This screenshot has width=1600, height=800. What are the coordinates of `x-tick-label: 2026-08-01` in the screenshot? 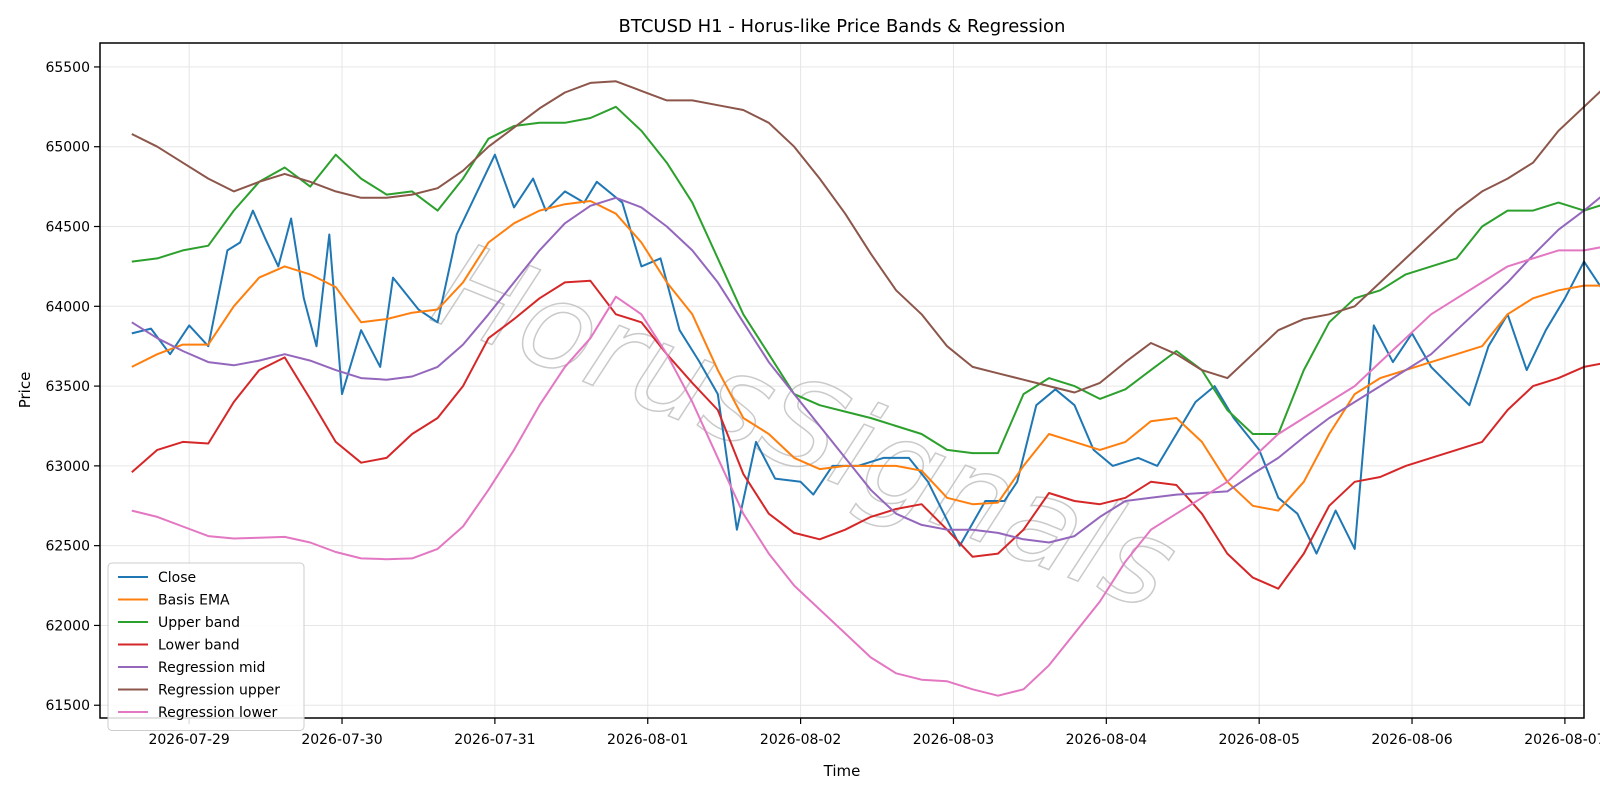 It's located at (647, 740).